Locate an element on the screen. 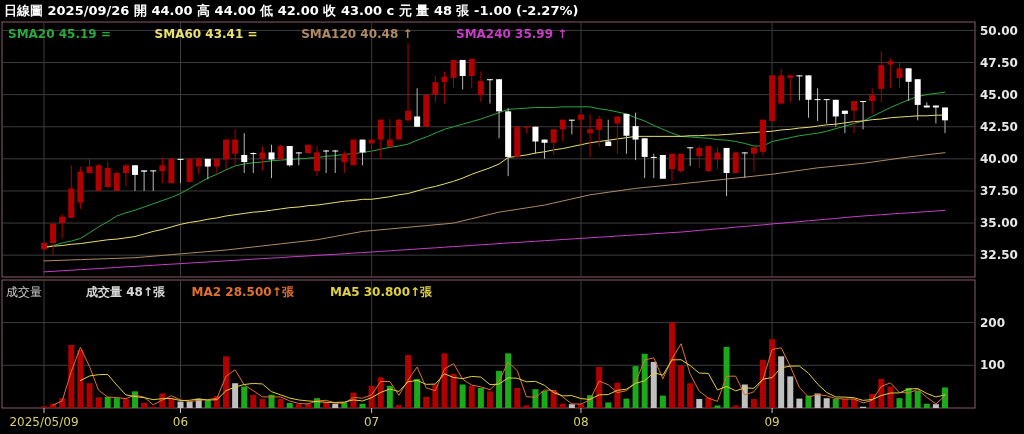  text: SMA20 45.19 = is located at coordinates (59, 34).